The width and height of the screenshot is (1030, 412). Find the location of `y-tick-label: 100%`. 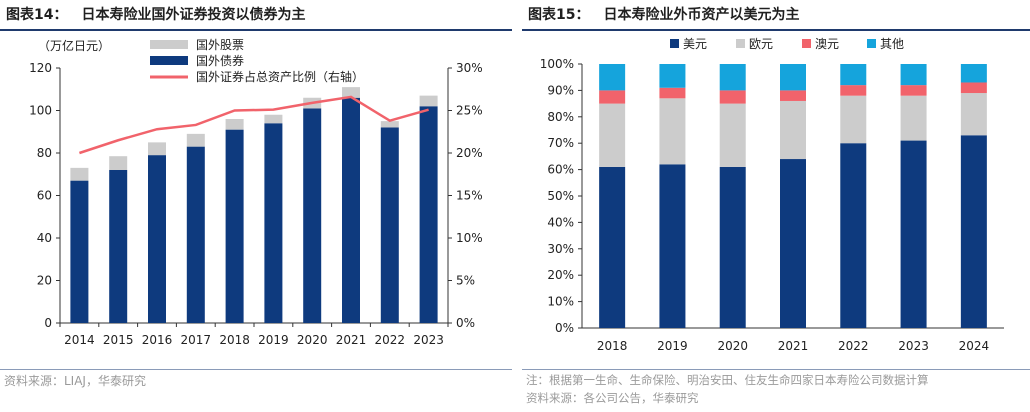

y-tick-label: 100% is located at coordinates (557, 64).